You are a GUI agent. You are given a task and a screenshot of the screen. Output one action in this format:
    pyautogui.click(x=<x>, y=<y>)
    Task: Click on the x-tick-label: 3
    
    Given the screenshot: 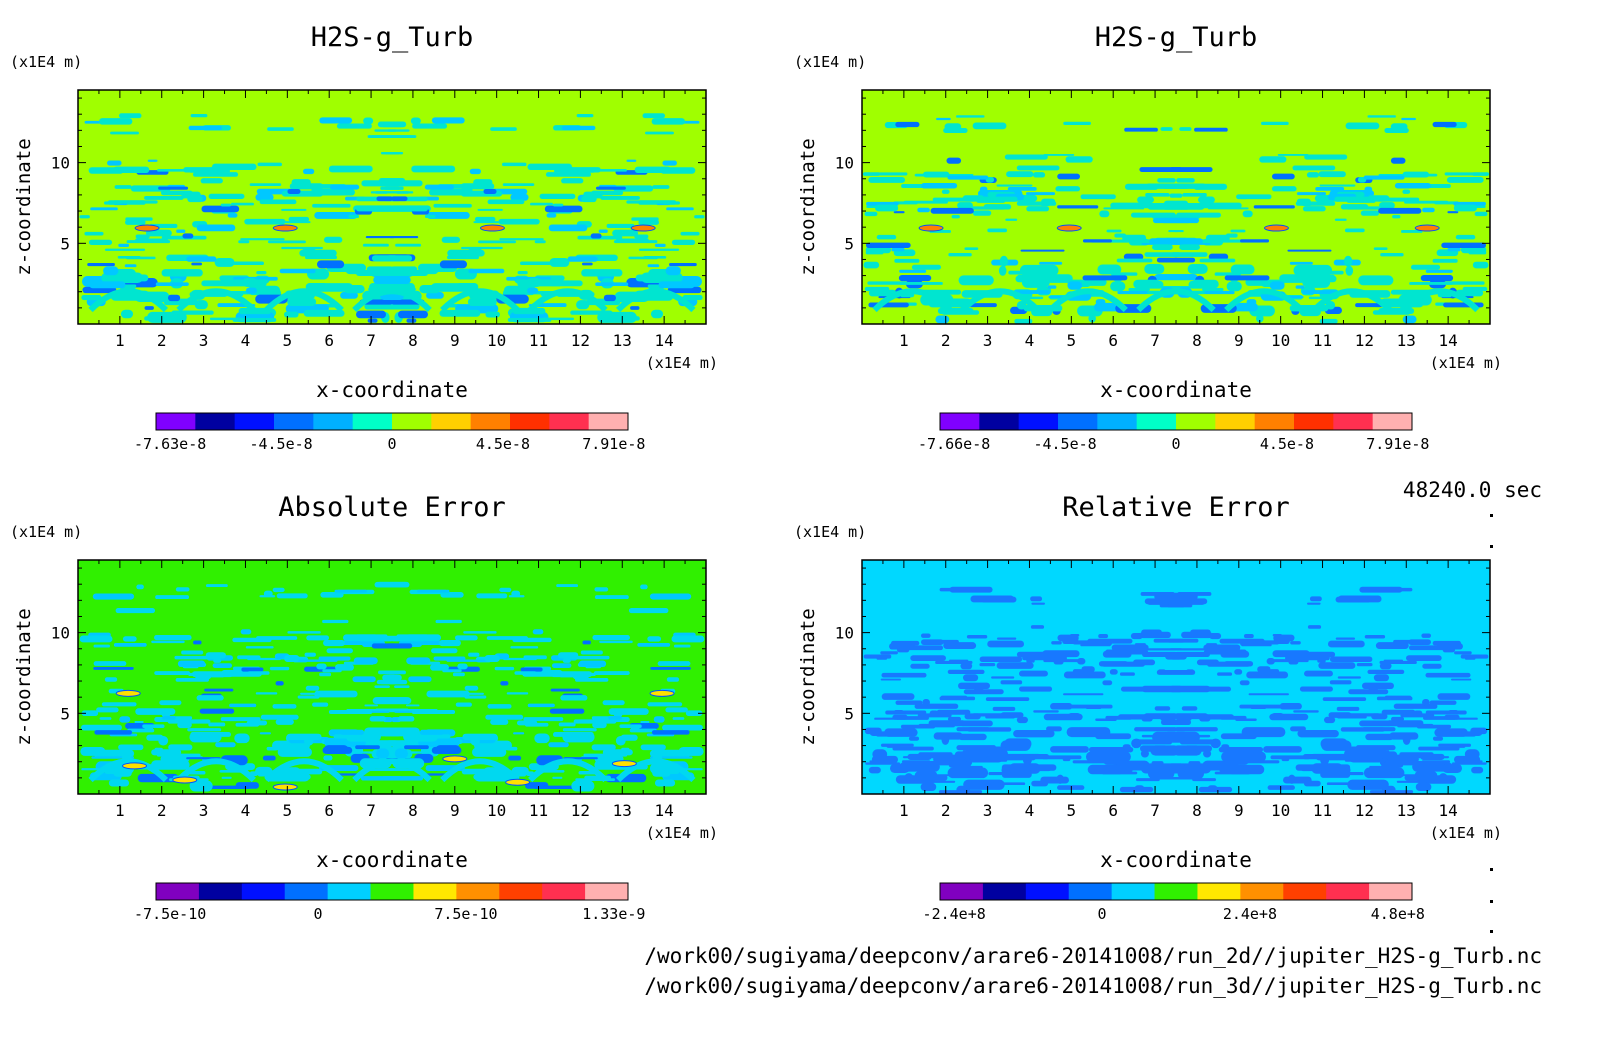 What is the action you would take?
    pyautogui.click(x=204, y=340)
    